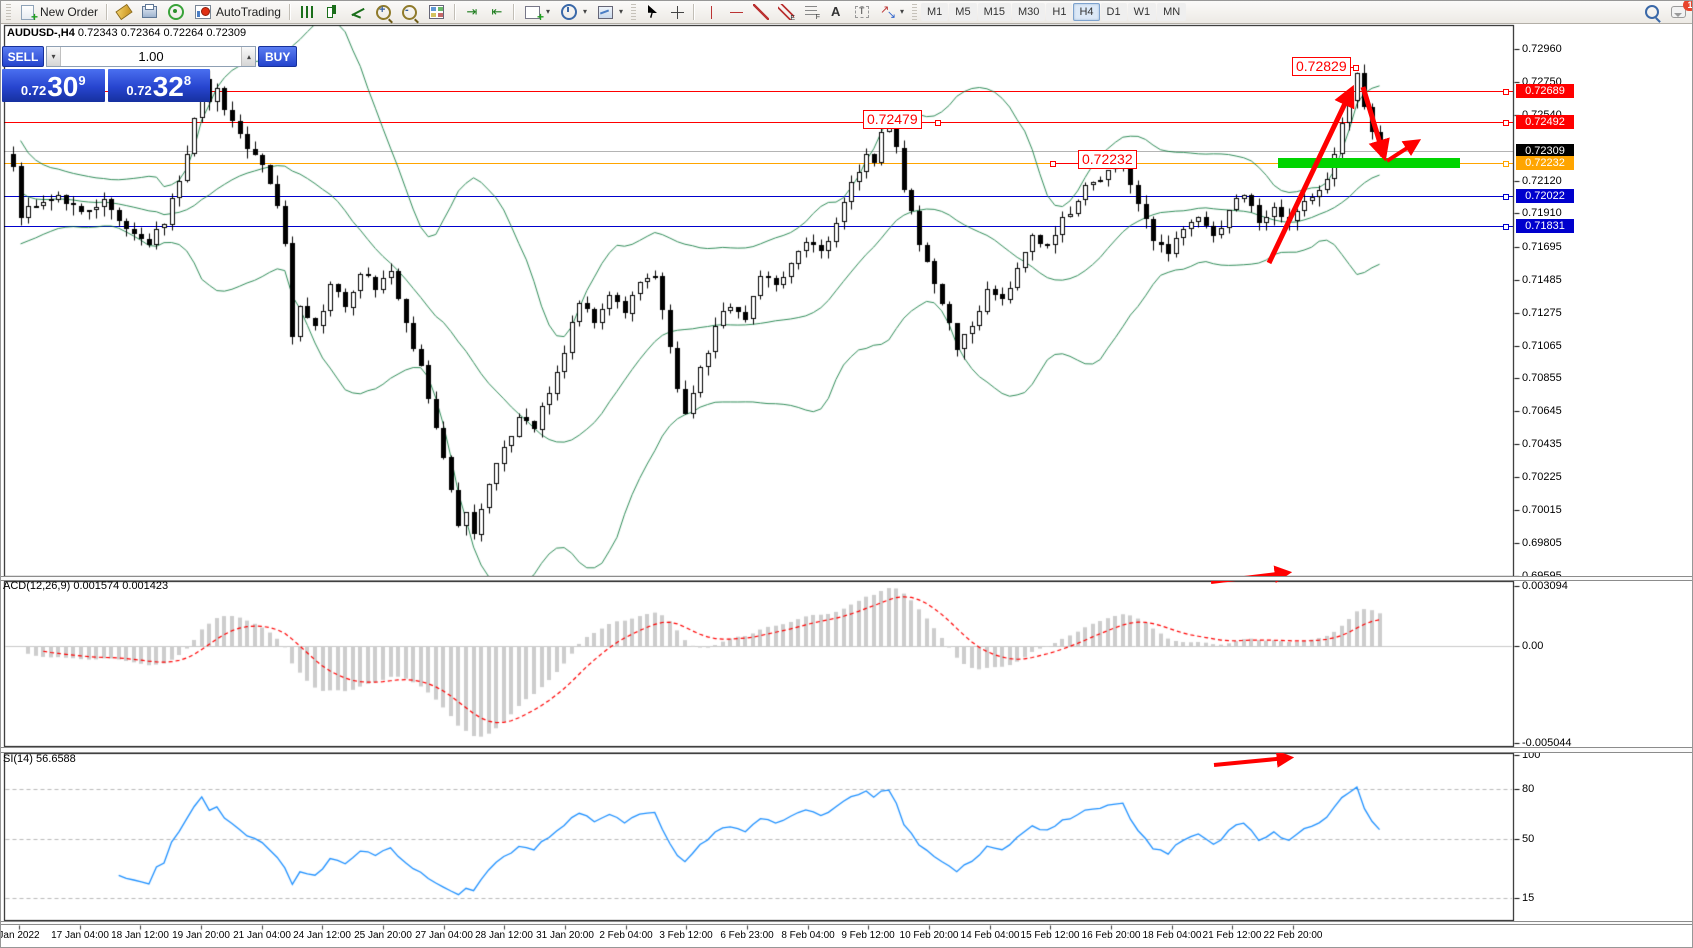 This screenshot has width=1693, height=948. Describe the element at coordinates (1369, 163) in the screenshot. I see `support-zone-band` at that location.